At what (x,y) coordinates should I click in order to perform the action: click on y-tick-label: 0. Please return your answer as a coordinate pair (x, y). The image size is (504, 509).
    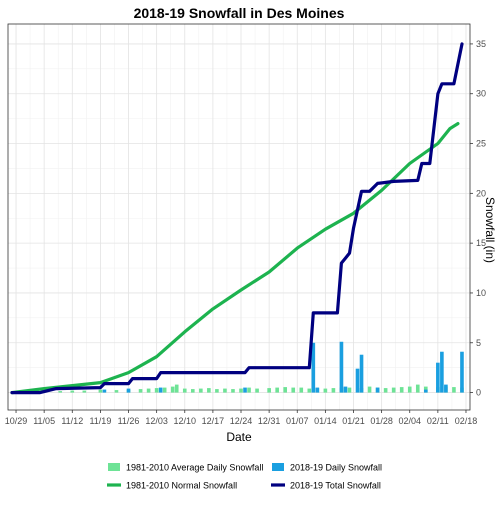
    Looking at the image, I should click on (478, 393).